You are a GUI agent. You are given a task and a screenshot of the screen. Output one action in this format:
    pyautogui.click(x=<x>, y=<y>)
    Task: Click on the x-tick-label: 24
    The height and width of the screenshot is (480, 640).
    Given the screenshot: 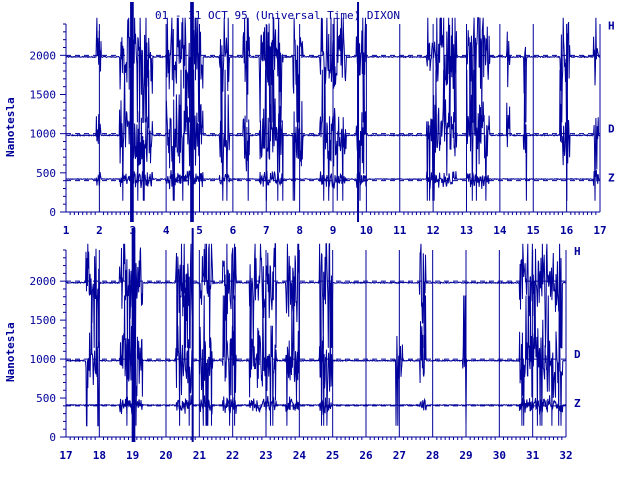 What is the action you would take?
    pyautogui.click(x=300, y=455)
    